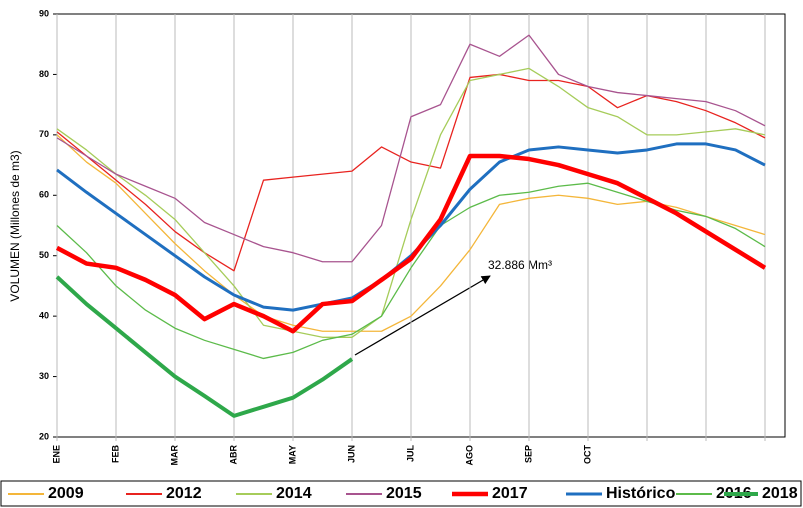 The image size is (803, 508). What do you see at coordinates (56, 454) in the screenshot?
I see `x-tick-label: ENE` at bounding box center [56, 454].